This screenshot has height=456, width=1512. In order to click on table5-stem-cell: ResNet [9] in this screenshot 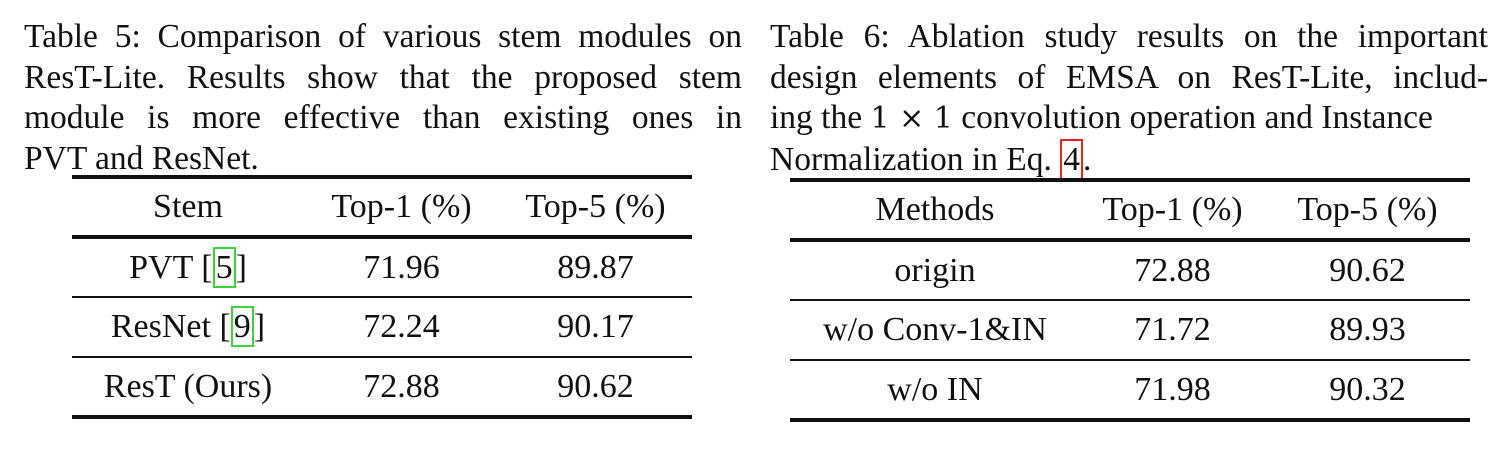, I will do `click(188, 327)`.